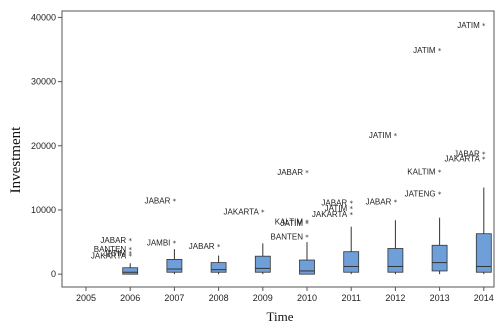  Describe the element at coordinates (16, 159) in the screenshot. I see `y-axis-title: Investment` at that location.